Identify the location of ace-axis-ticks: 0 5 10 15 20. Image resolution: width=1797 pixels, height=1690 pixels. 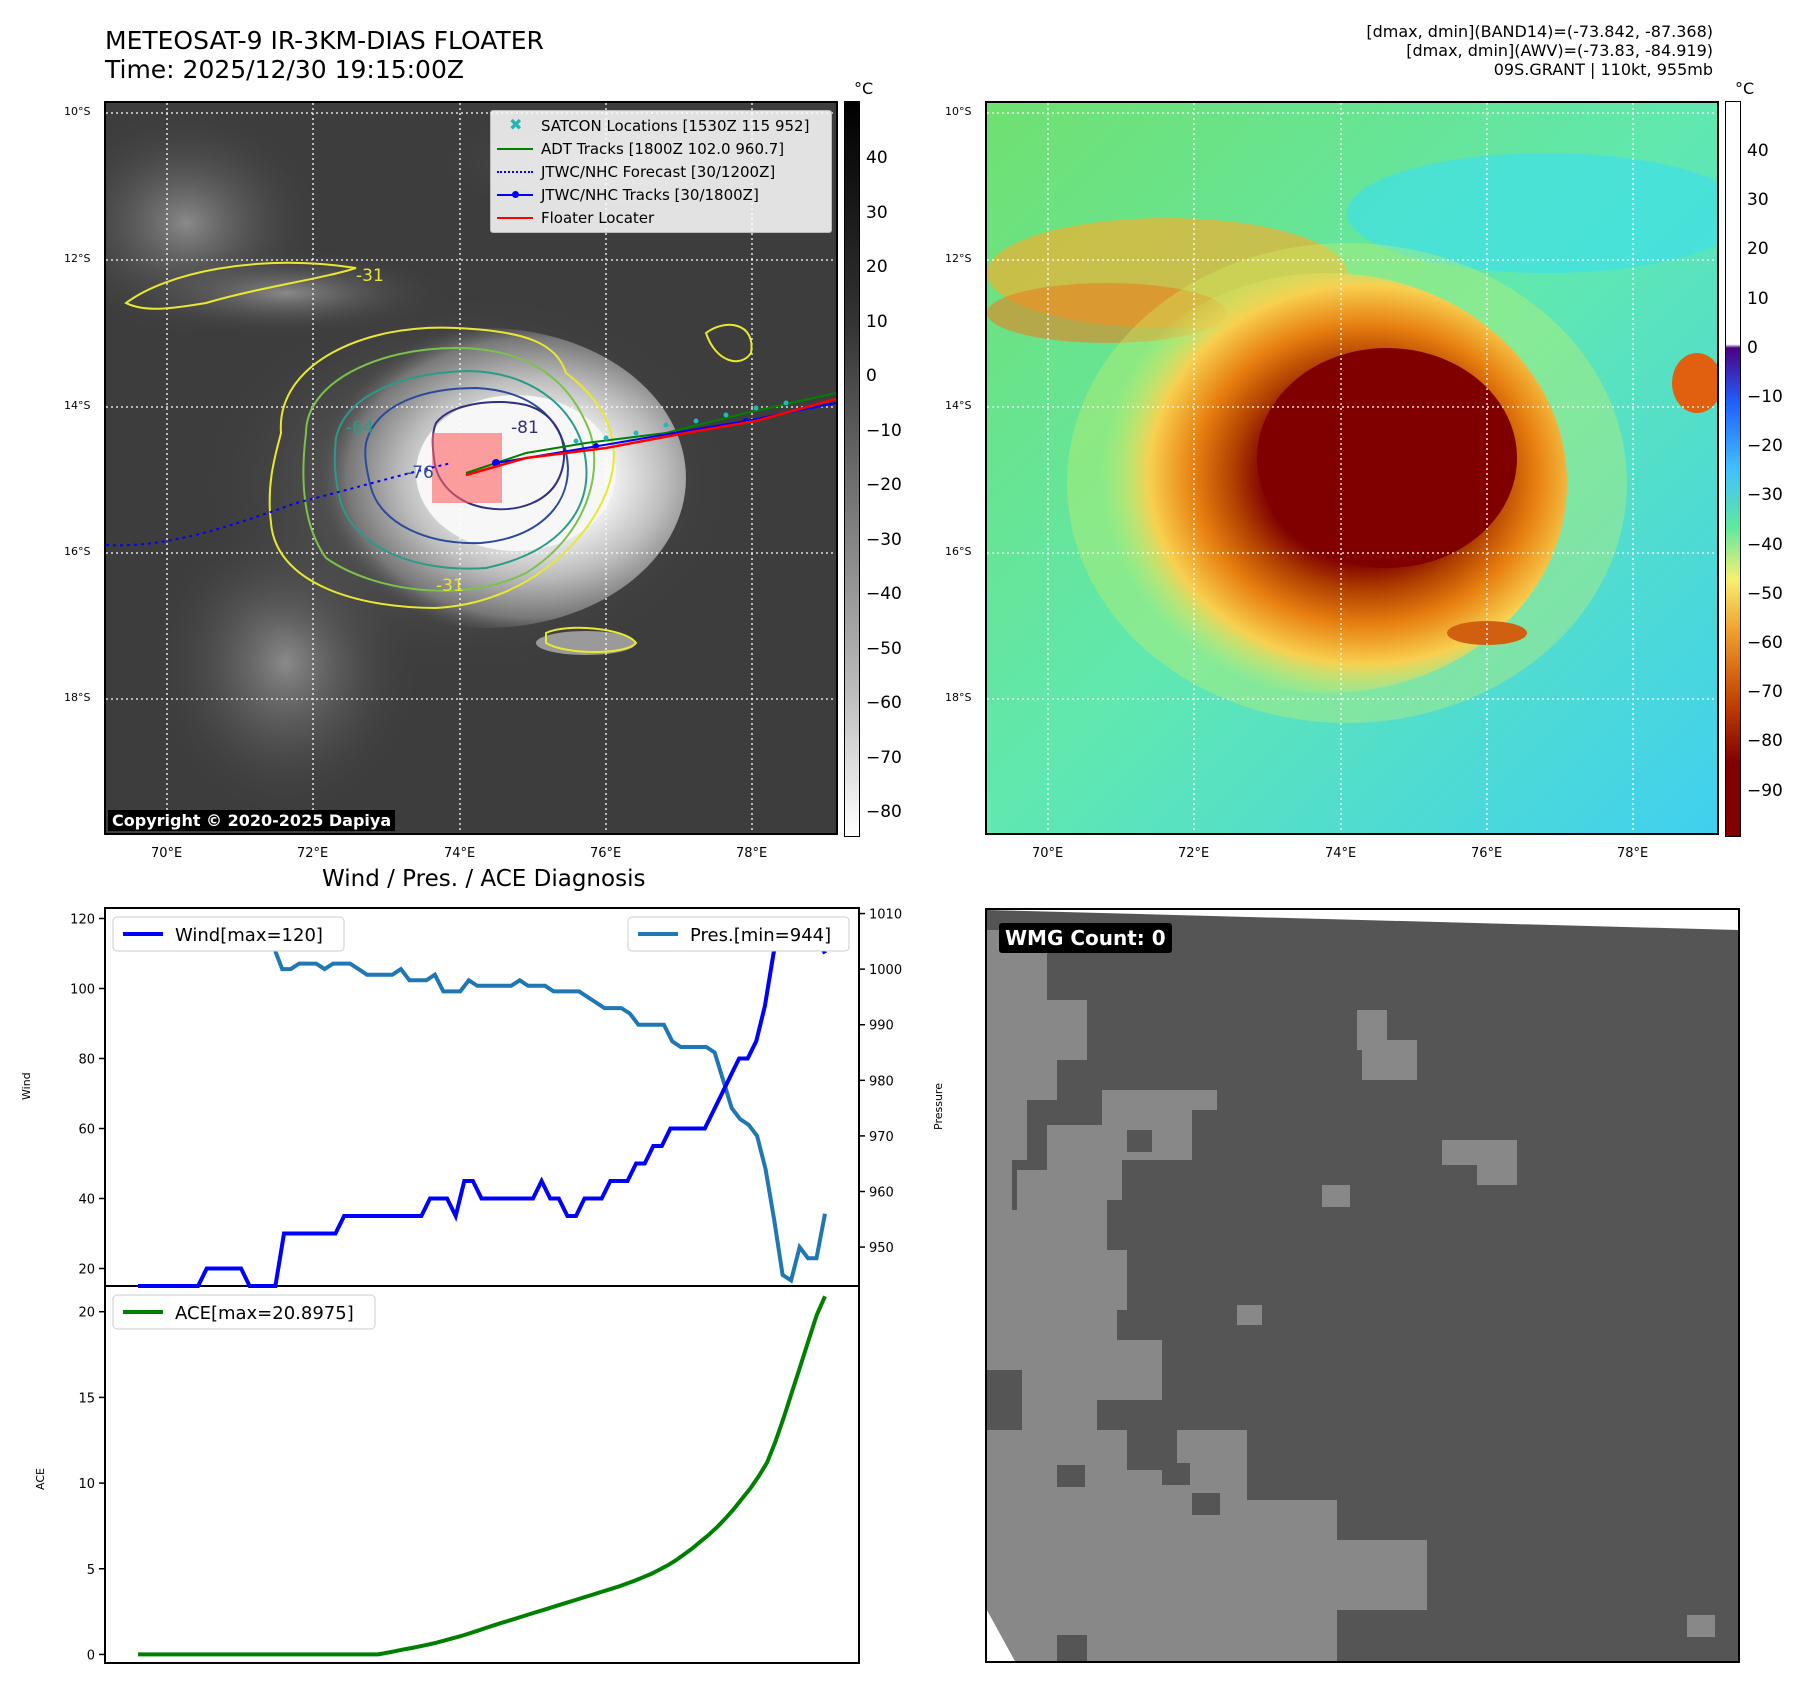
(91, 1484).